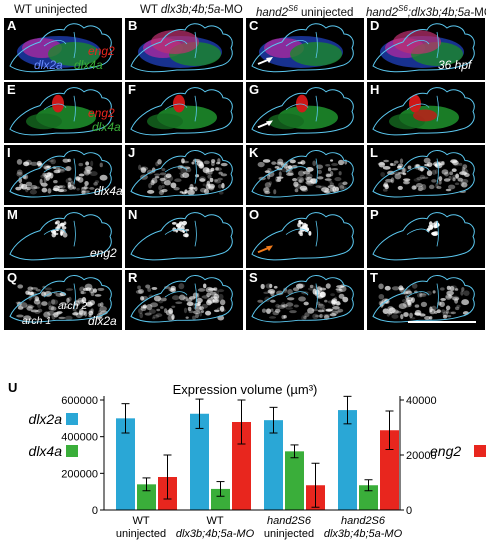  I want to click on panel-image-t, so click(423, 299).